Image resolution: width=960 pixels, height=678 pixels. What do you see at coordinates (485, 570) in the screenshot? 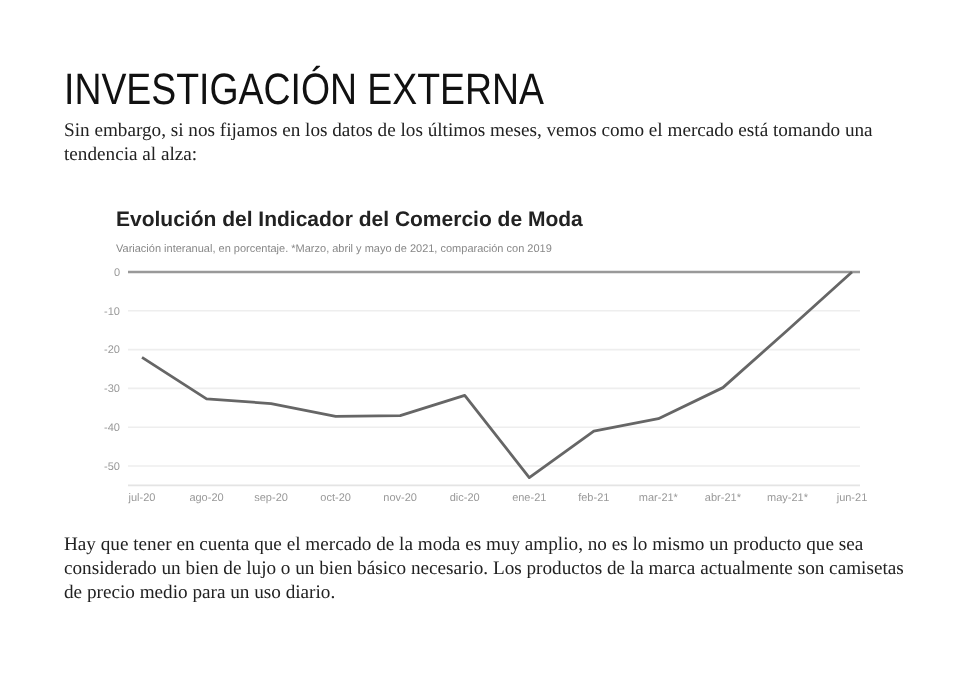
I see `text: Hay que tener en cuenta que el mercado de la moda es muy amplio, no es lo mismo un producto que sea considerado un bien de lujo o un bien básico necesario. Los productos de la marca actualmente son camisetas de precio medio para un uso diario.` at bounding box center [485, 570].